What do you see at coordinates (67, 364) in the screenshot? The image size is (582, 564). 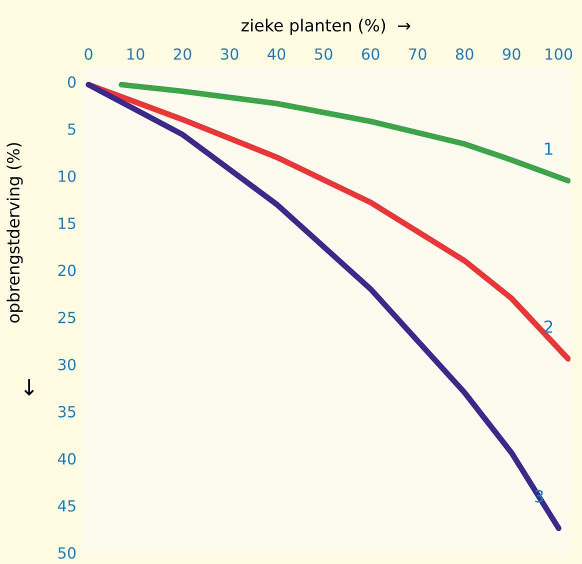 I see `y-tick-label: 30` at bounding box center [67, 364].